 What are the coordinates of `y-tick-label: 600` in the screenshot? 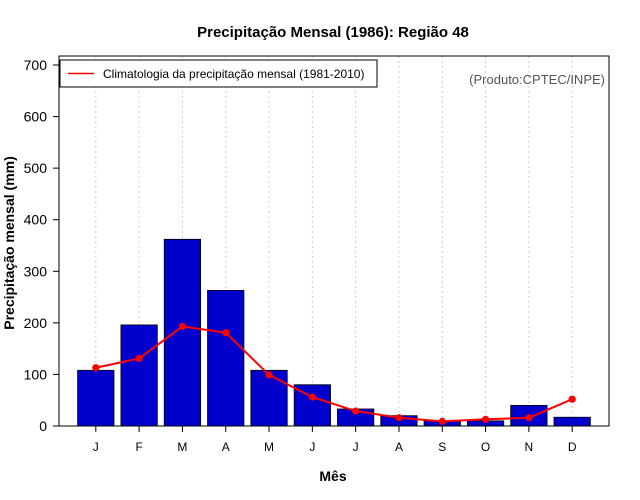 It's located at (36, 117).